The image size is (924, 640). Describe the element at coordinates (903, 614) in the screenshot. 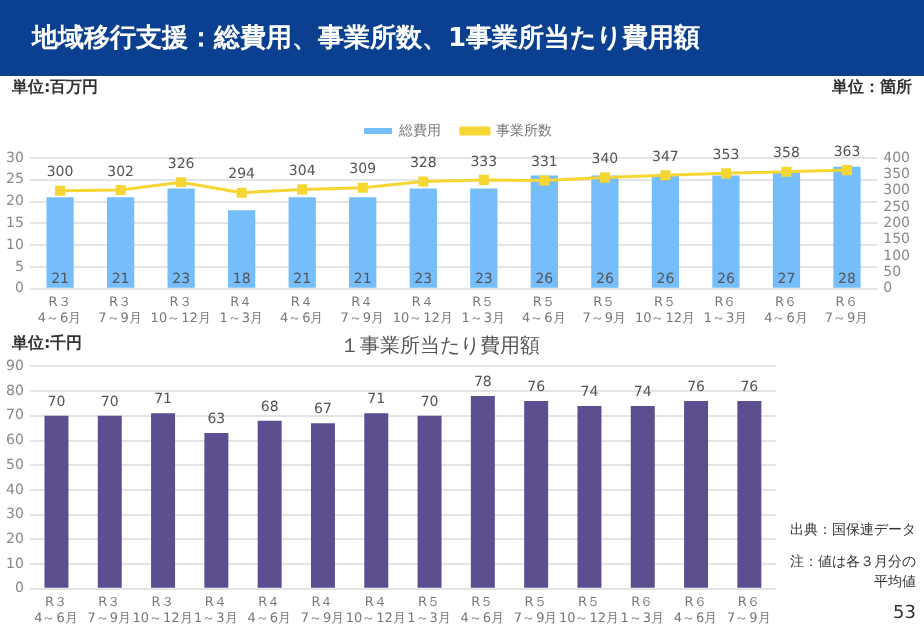

I see `text: 53` at that location.